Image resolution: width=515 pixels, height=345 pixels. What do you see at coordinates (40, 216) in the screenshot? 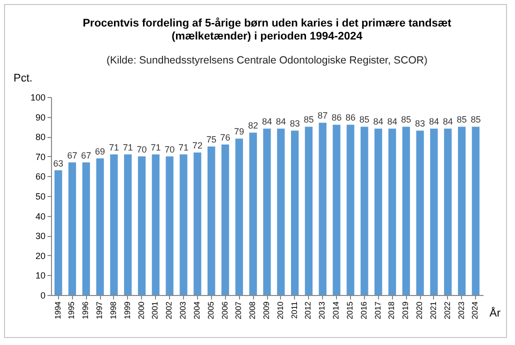
I see `y-tick-label: 40` at bounding box center [40, 216].